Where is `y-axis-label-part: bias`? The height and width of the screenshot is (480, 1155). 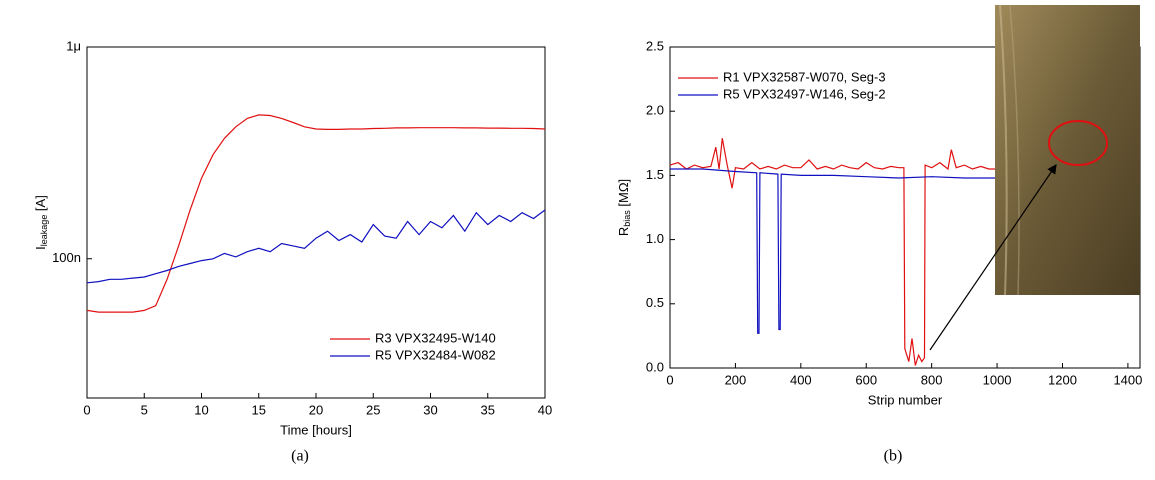 y-axis-label-part: bias is located at coordinates (627, 218).